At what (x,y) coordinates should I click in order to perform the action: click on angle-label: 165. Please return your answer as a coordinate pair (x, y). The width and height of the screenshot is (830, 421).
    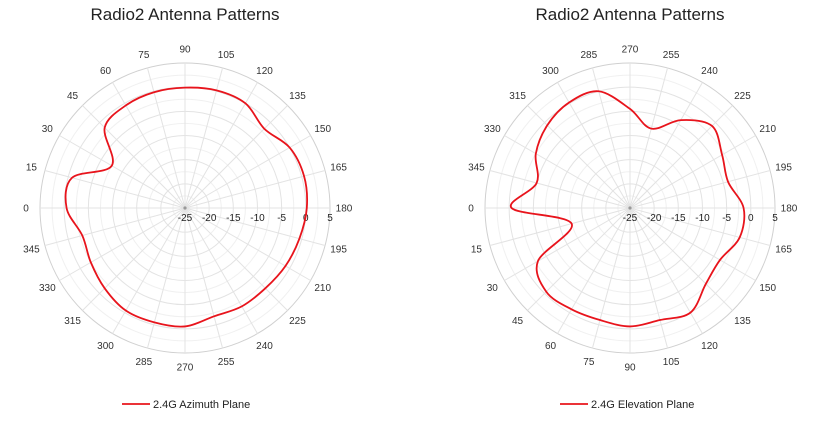
    Looking at the image, I should click on (338, 167).